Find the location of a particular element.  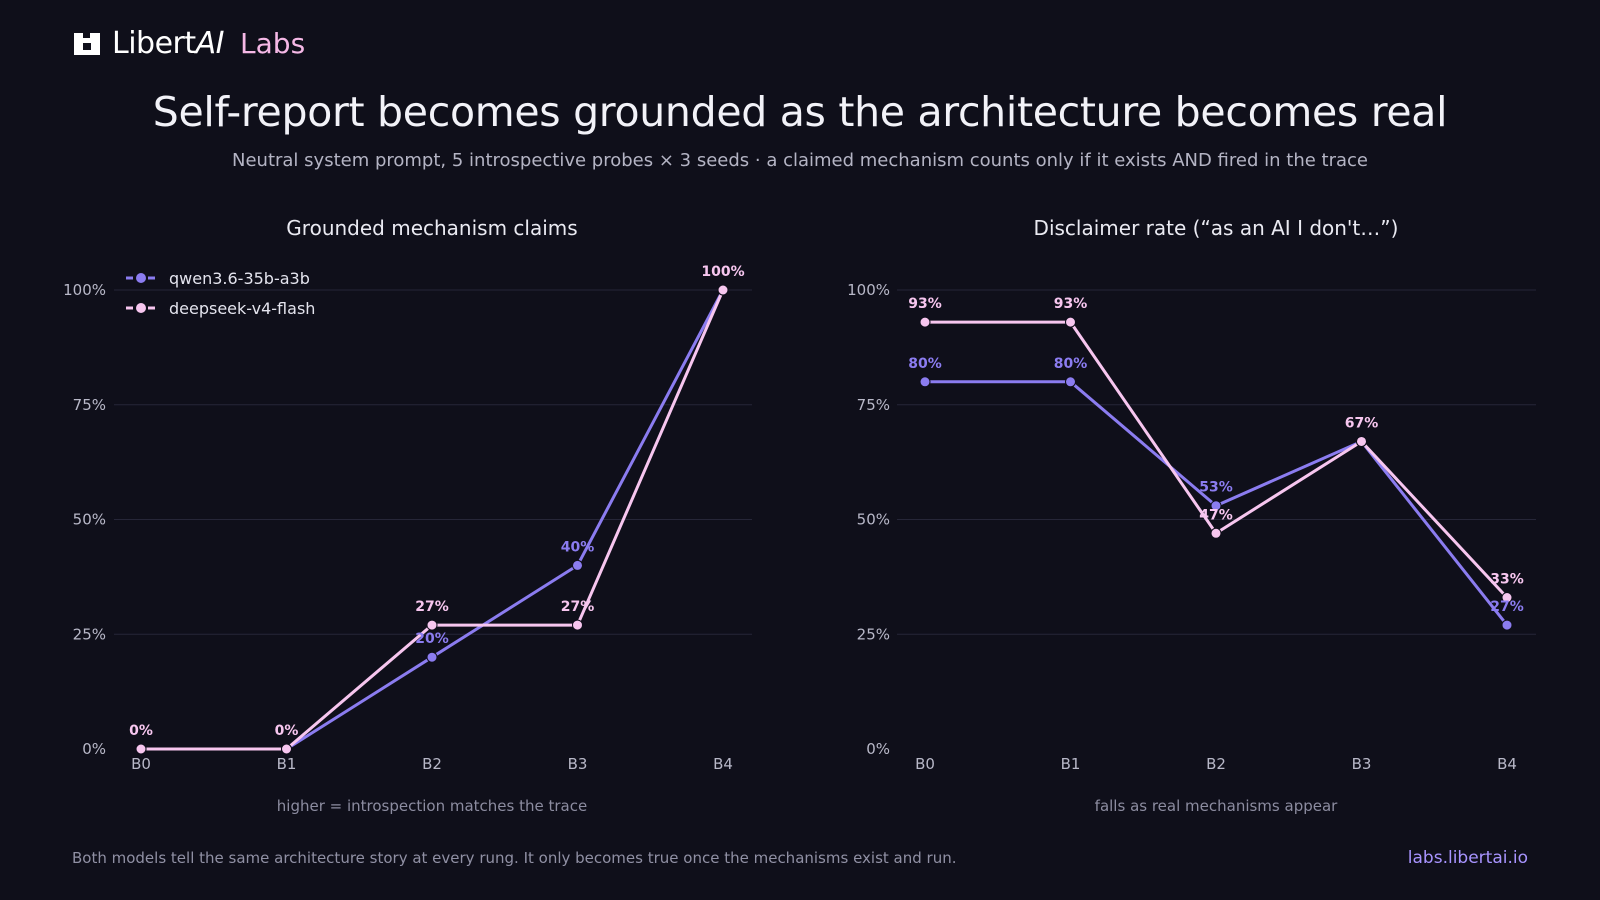

brand-labs: Labs is located at coordinates (273, 43).